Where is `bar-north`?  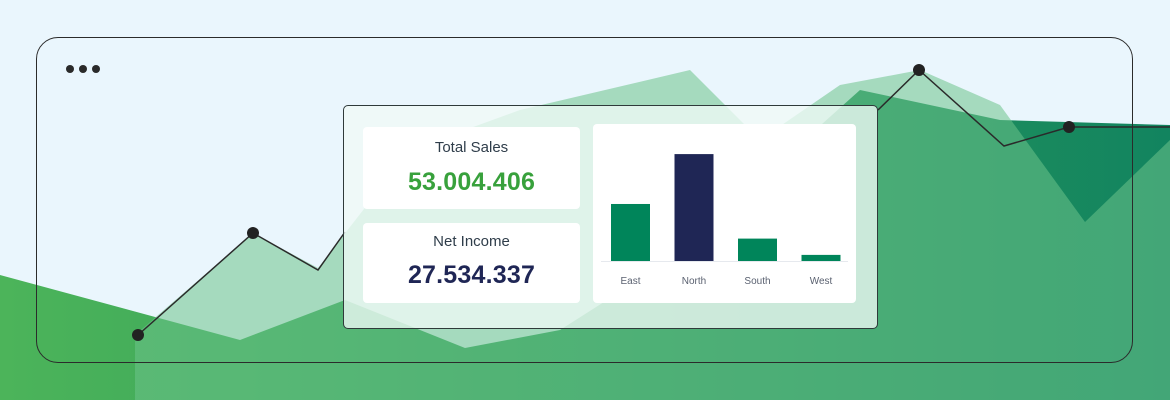 bar-north is located at coordinates (694, 207).